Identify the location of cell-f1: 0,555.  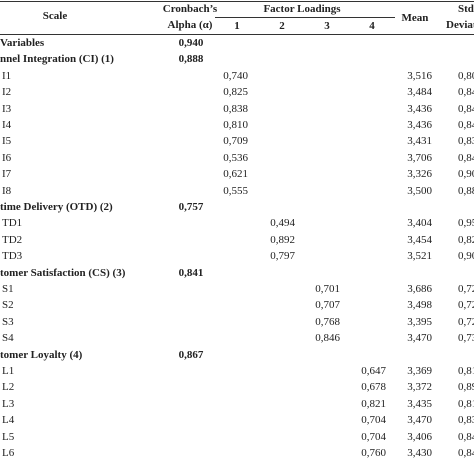
(235, 190).